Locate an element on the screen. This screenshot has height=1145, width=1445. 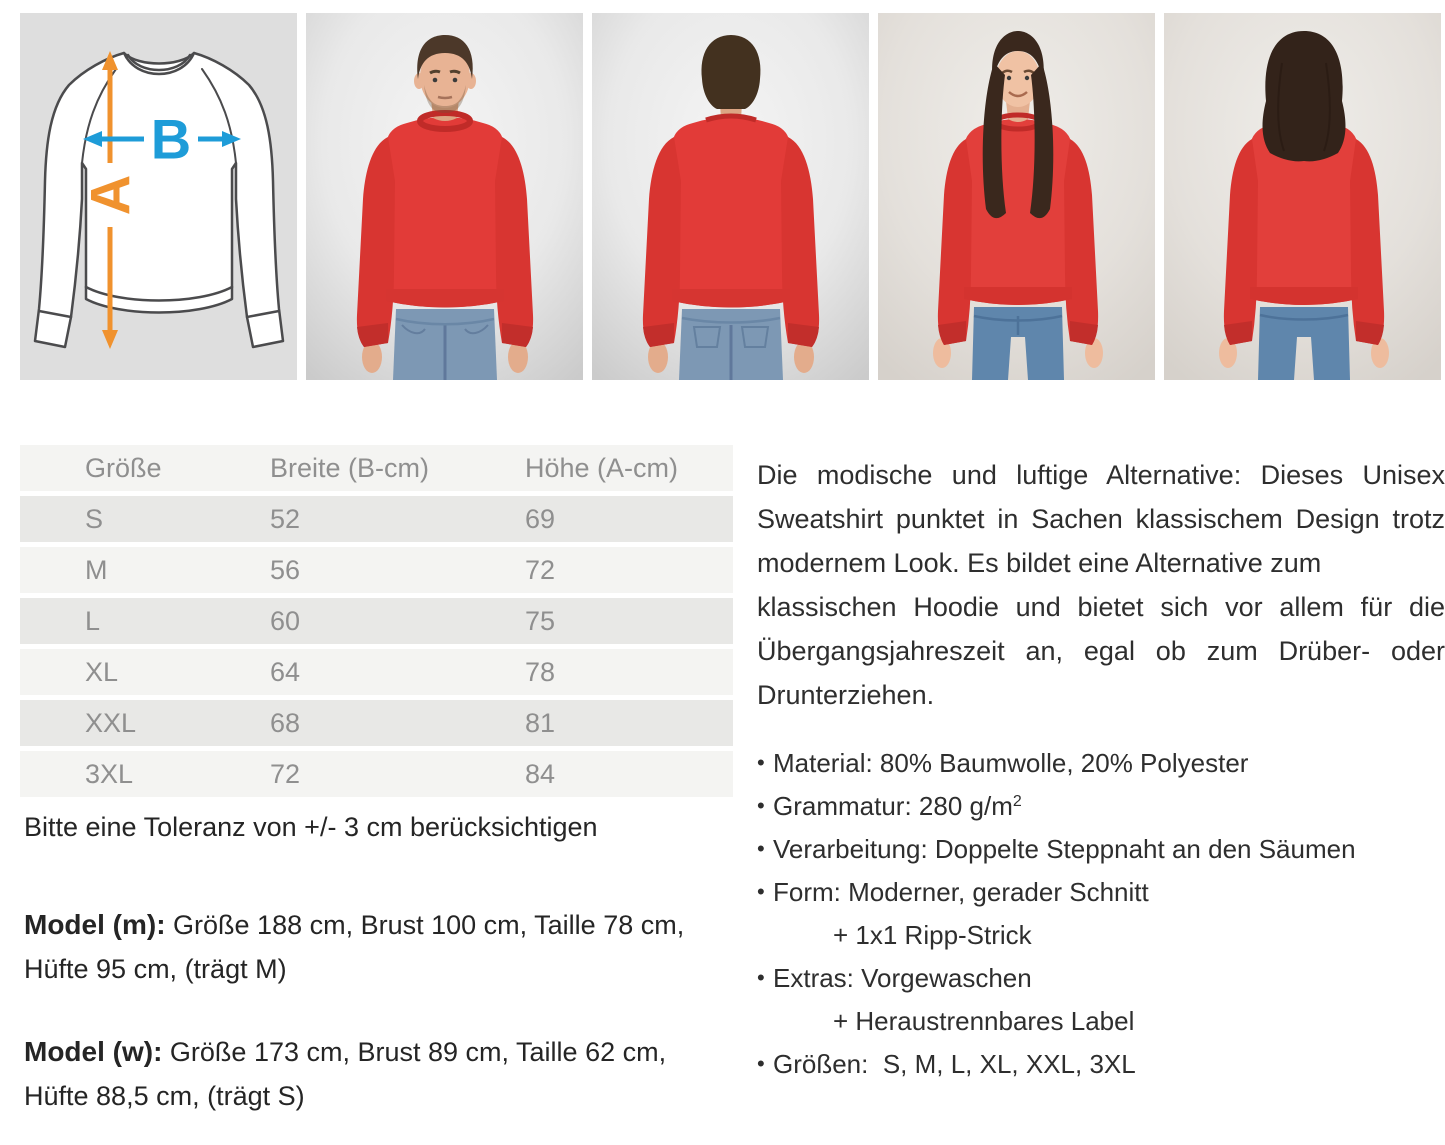
cell-height: 75 is located at coordinates (540, 620).